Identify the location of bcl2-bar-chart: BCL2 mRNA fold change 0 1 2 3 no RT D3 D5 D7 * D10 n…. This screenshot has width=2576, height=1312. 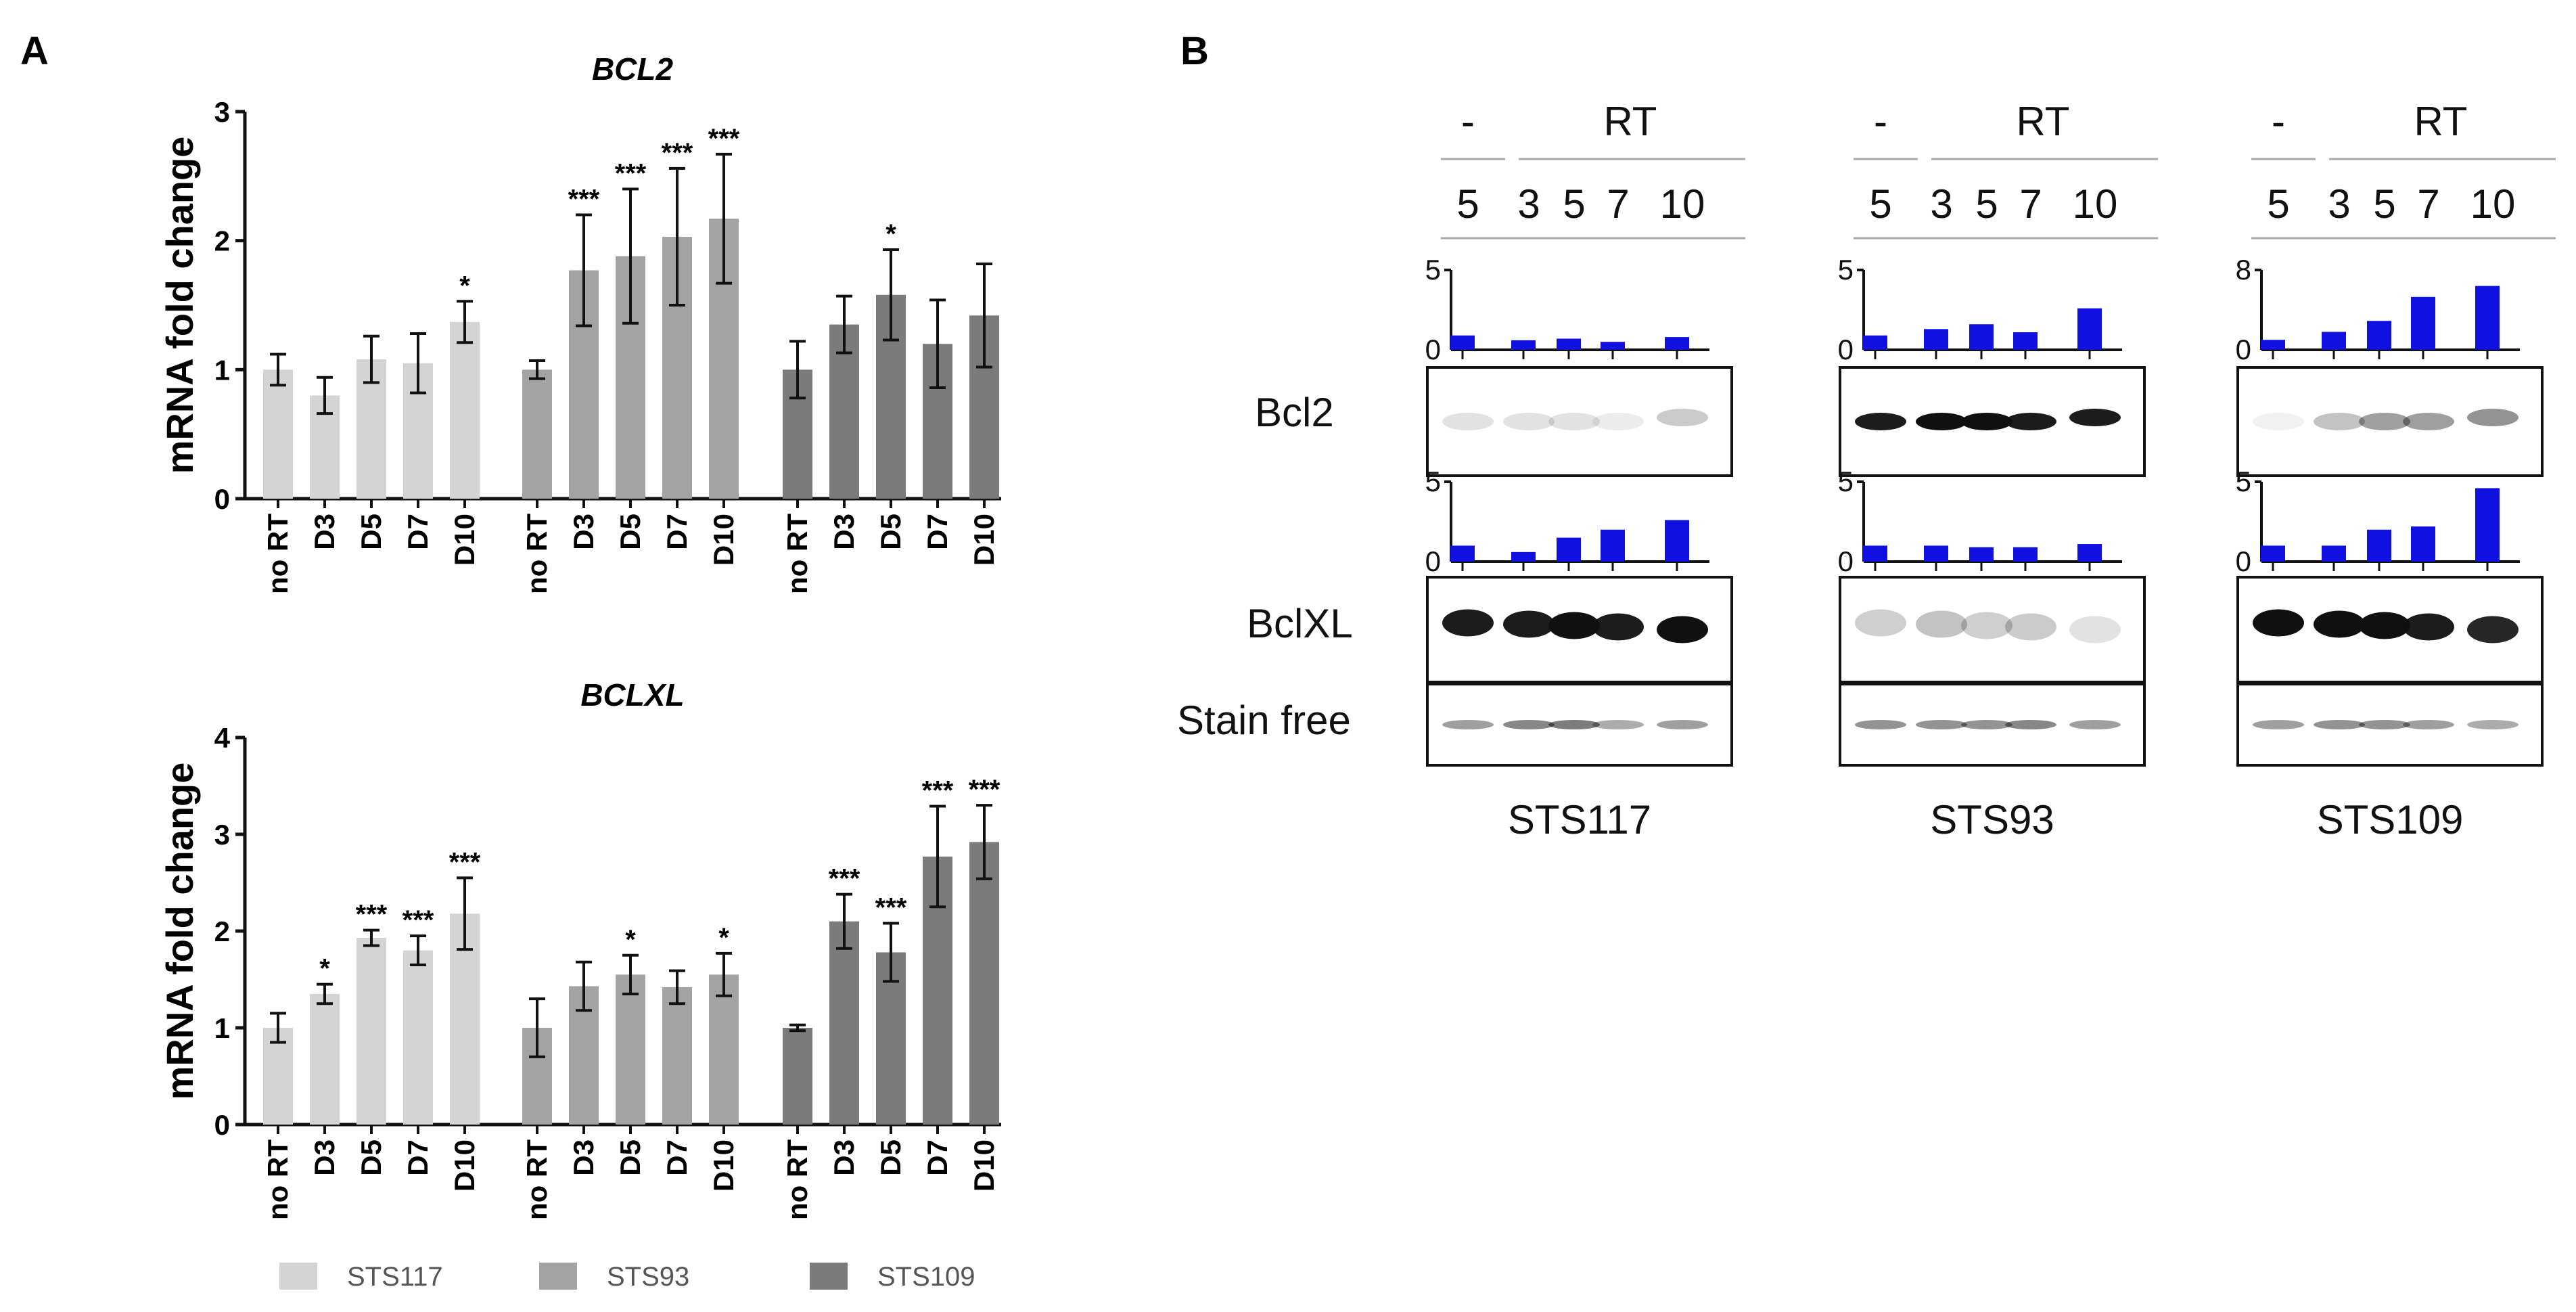
(579, 322).